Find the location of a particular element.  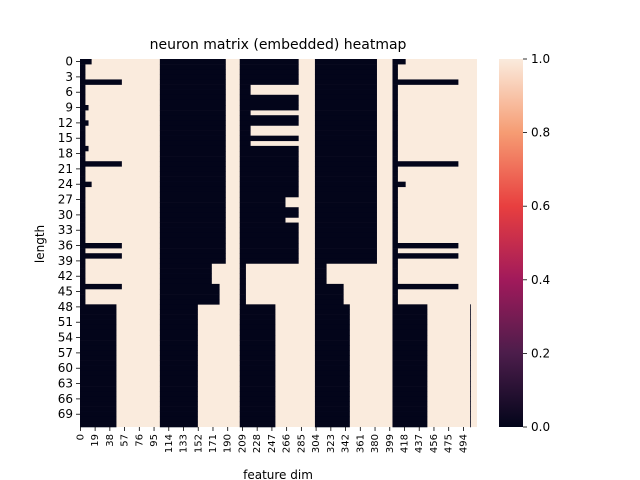

x-tick-label: 456 is located at coordinates (434, 443).